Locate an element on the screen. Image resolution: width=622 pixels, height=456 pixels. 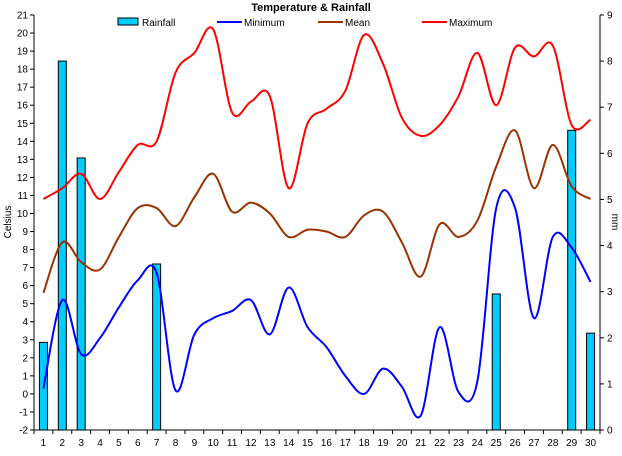
y2-tick-label: 0 is located at coordinates (610, 431).